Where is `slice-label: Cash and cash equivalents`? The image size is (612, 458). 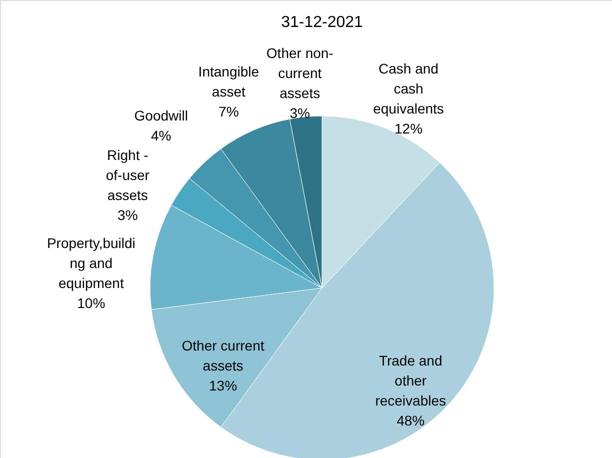
slice-label: Cash and cash equivalents is located at coordinates (408, 88).